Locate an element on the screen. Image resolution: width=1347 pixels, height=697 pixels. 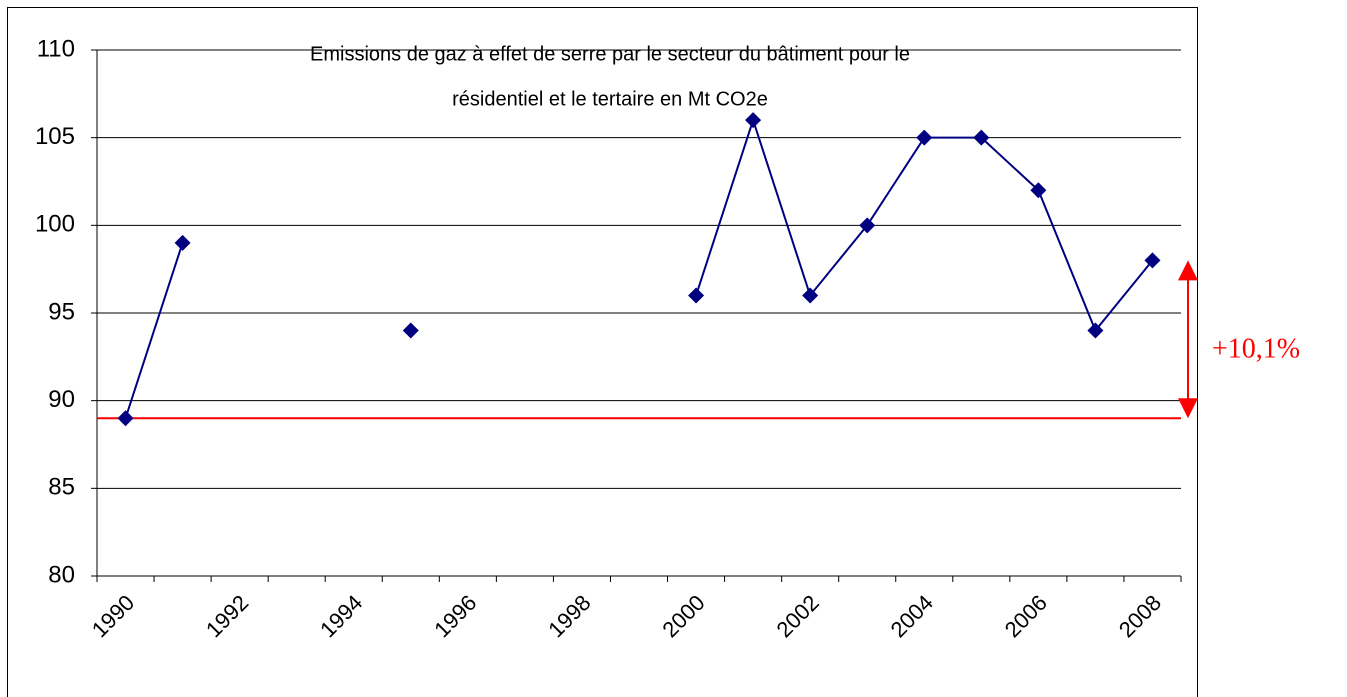
x-tick-label: 1996 is located at coordinates (455, 616).